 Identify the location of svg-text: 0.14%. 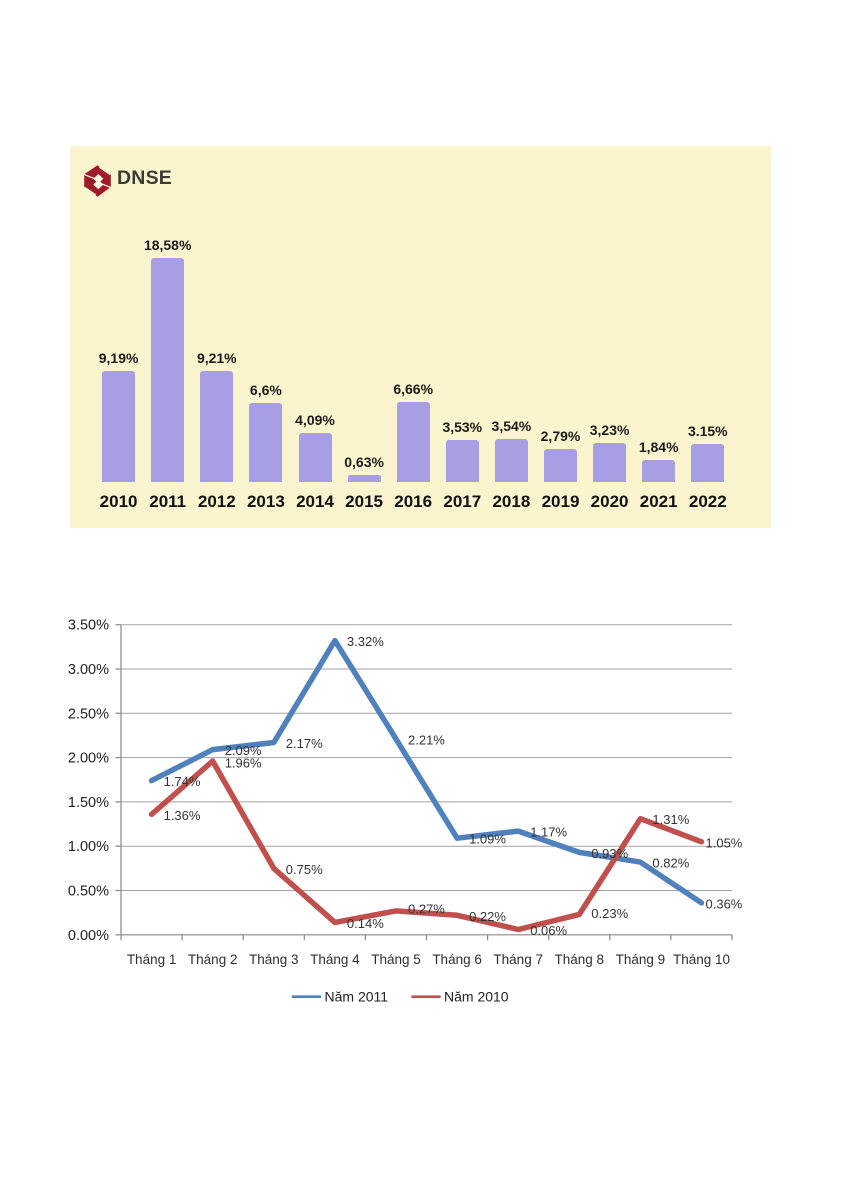
(365, 923).